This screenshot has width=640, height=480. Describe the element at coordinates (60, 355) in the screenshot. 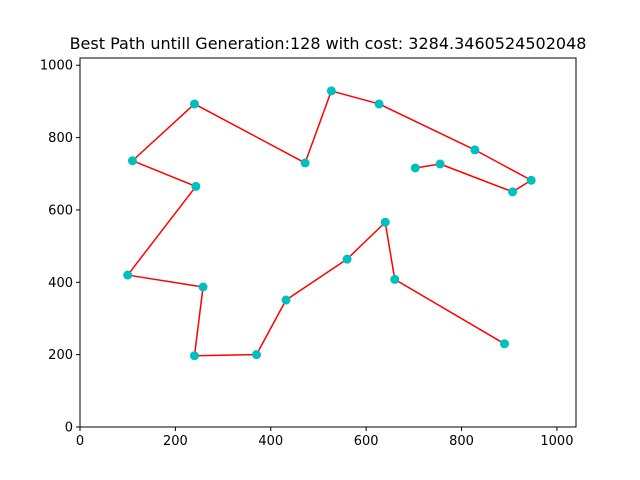

I see `y-tick-label: 200` at that location.